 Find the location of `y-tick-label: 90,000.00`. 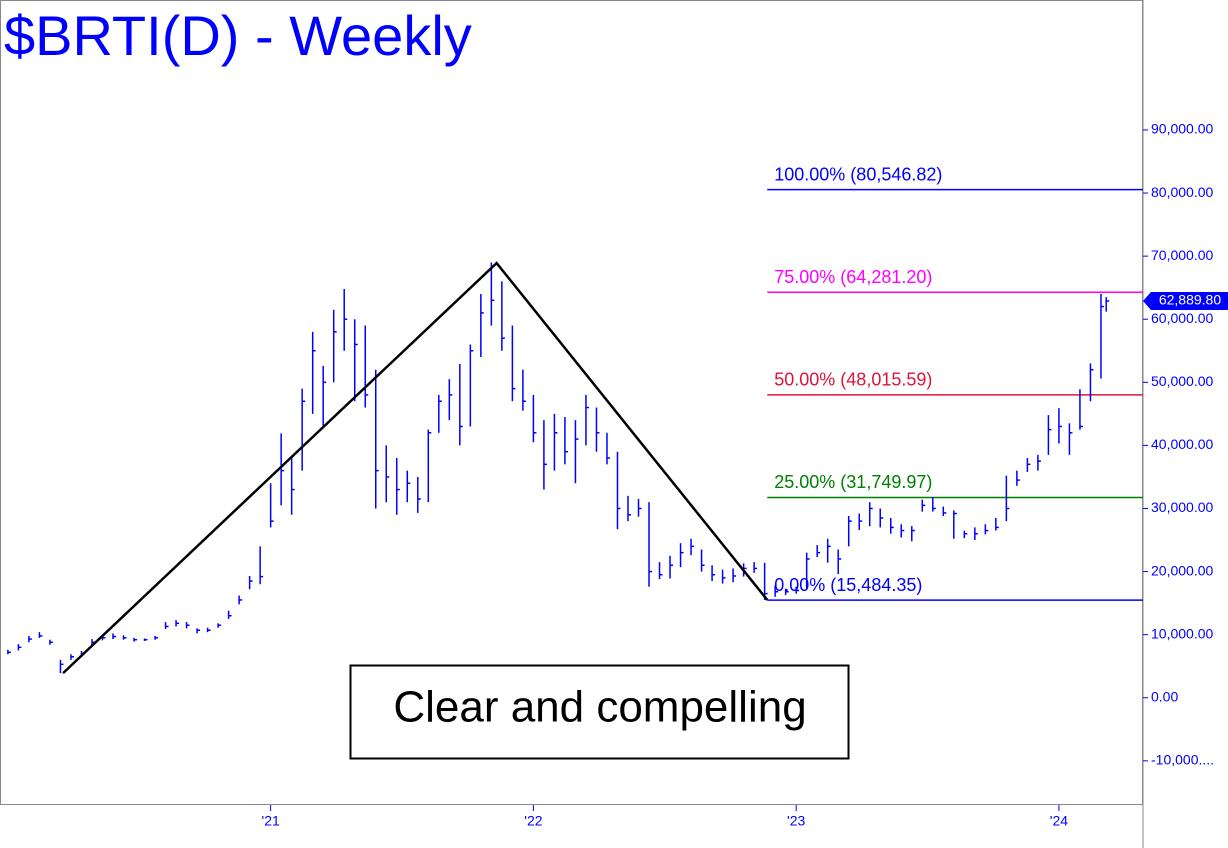

y-tick-label: 90,000.00 is located at coordinates (1182, 129).